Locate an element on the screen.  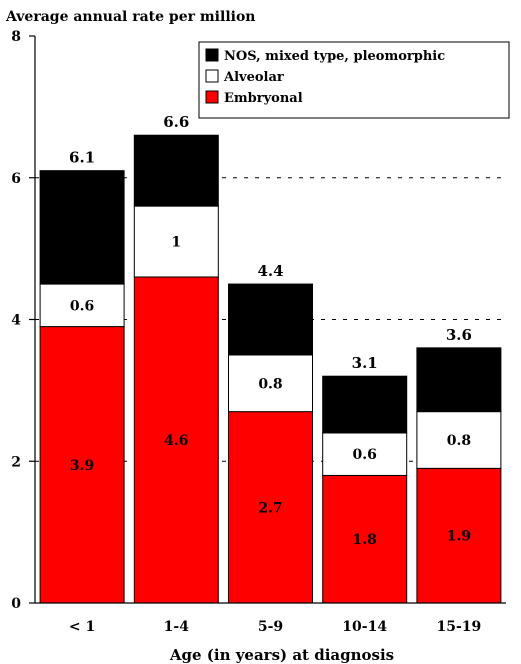
legend-label: Embryonal is located at coordinates (263, 98).